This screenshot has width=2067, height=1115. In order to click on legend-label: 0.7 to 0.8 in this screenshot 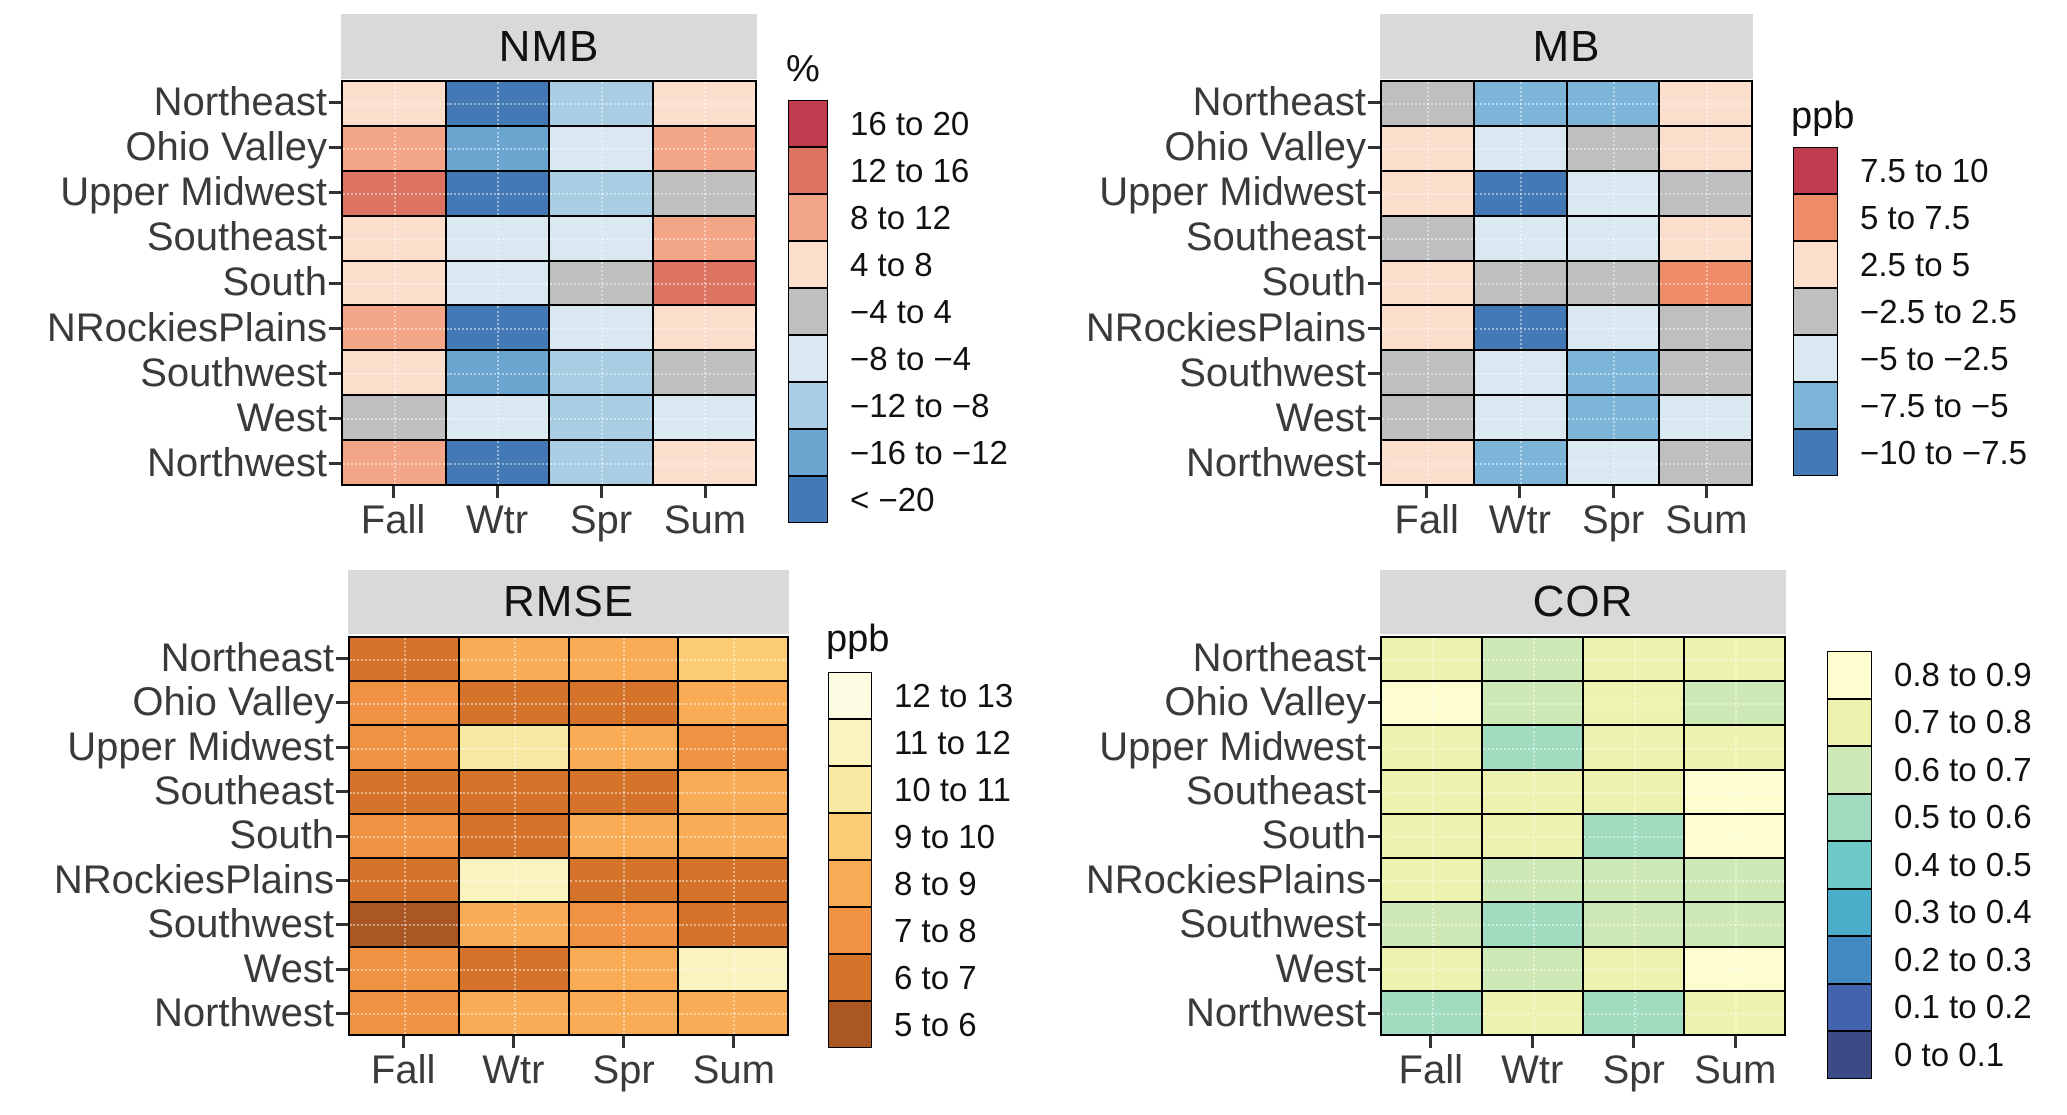, I will do `click(1963, 722)`.